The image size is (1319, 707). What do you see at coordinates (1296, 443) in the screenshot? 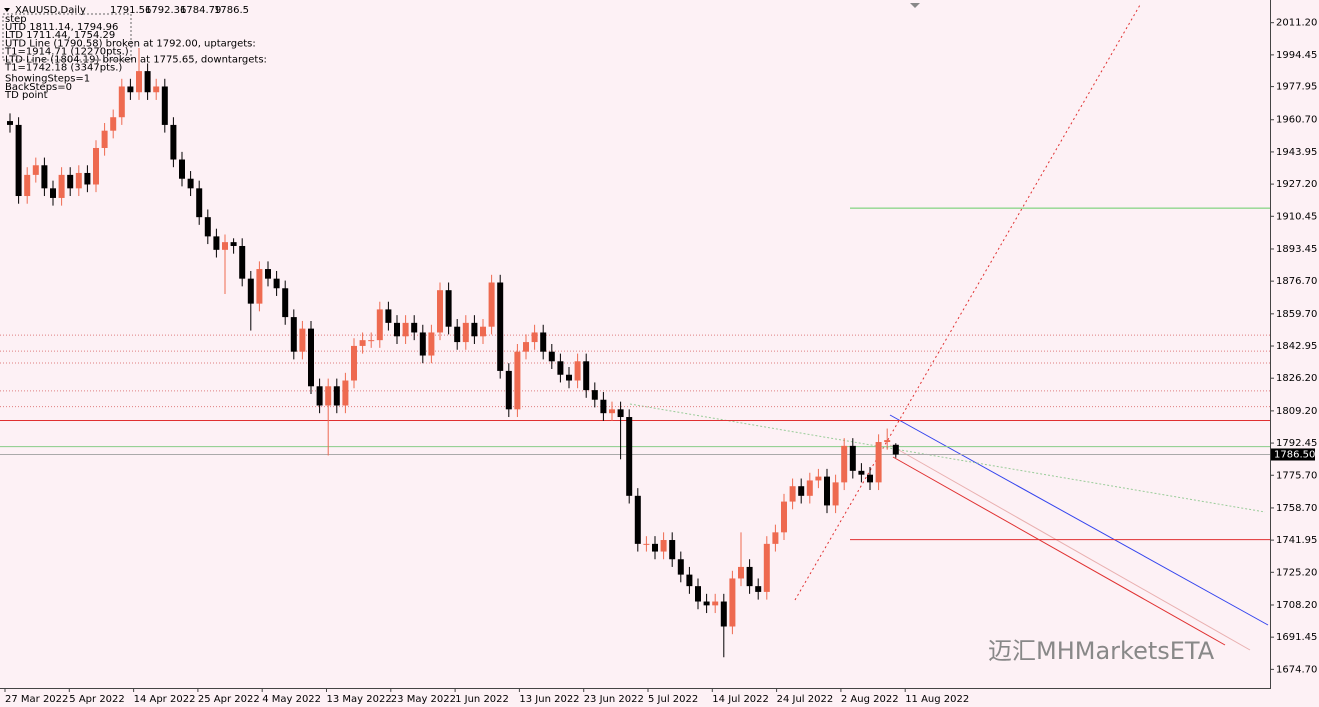
I see `y-tick-label: 1792.45` at bounding box center [1296, 443].